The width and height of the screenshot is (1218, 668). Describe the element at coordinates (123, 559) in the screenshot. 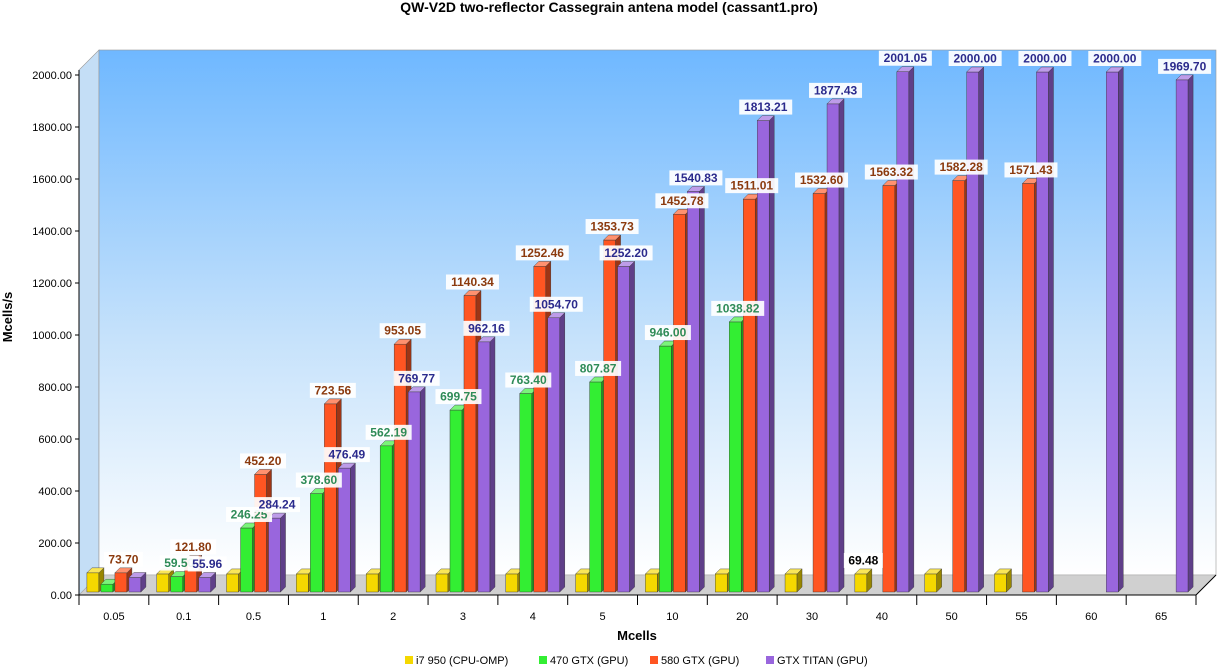

I see `data-label: 73.70` at that location.